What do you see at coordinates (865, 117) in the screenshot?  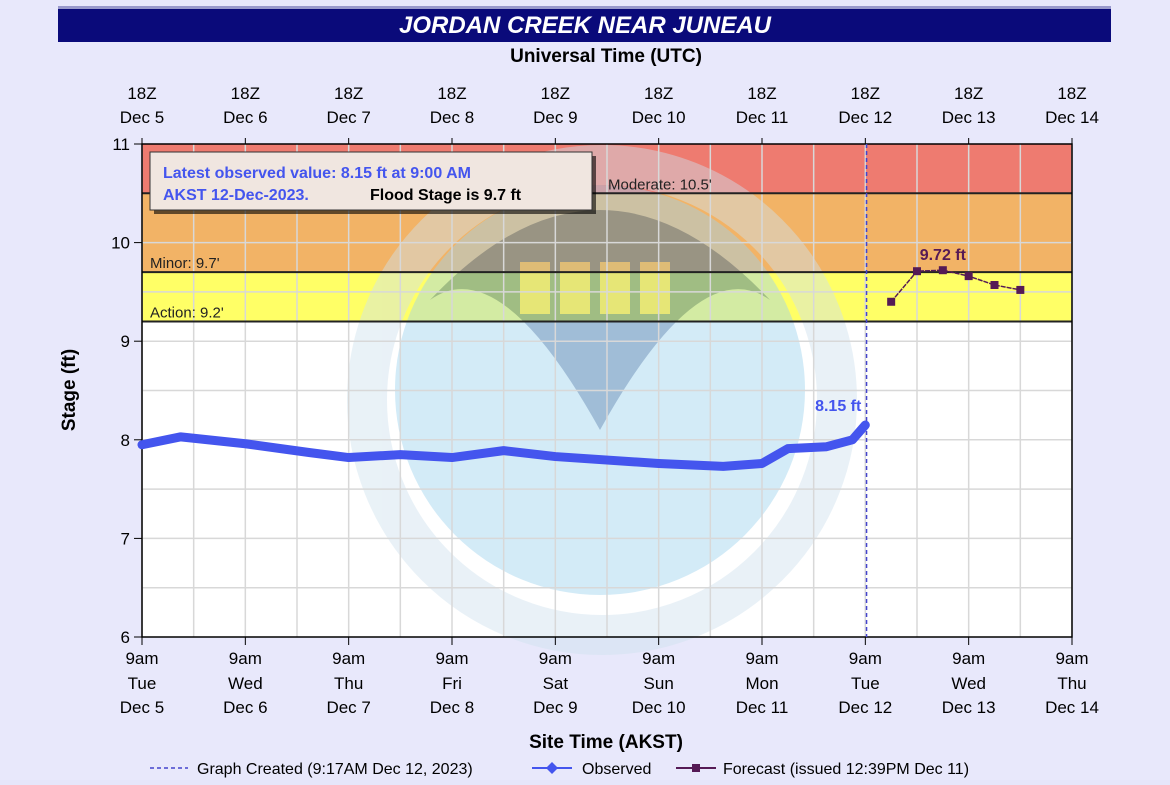 I see `top-tick-date: Dec 12` at bounding box center [865, 117].